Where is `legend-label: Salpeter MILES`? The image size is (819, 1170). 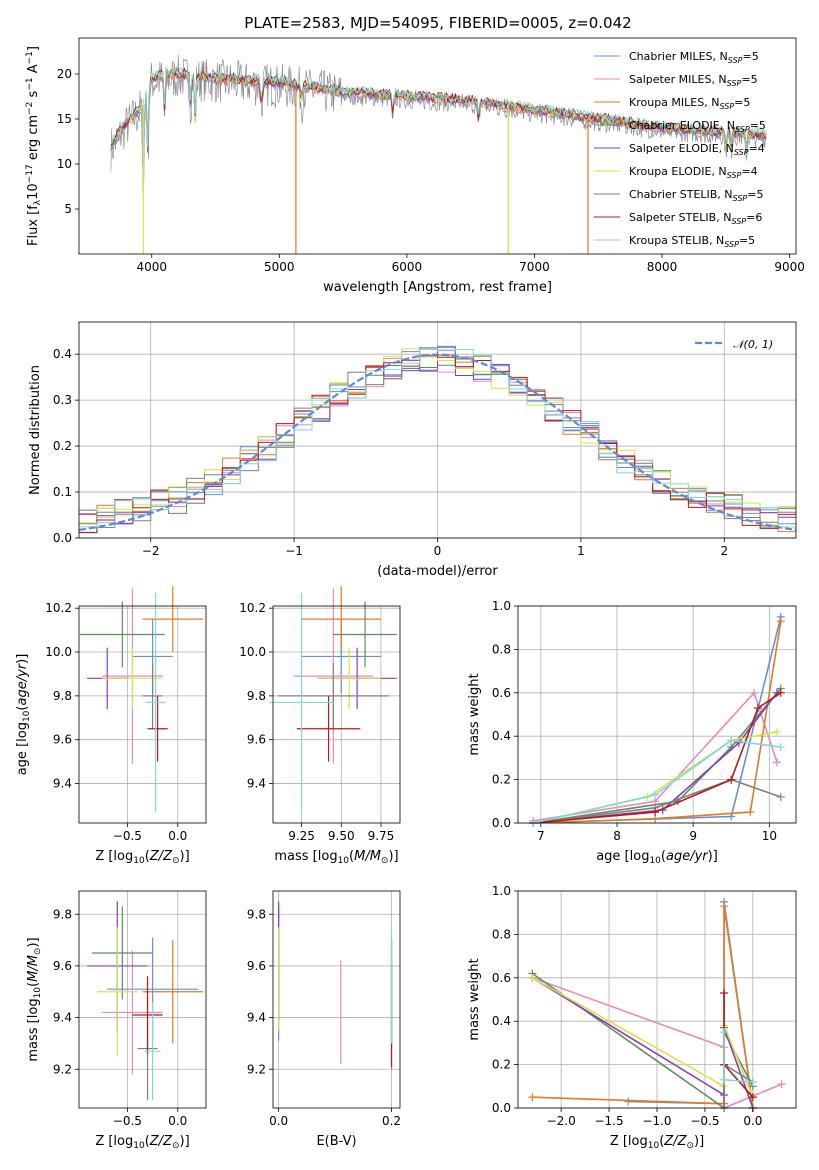
legend-label: Salpeter MILES is located at coordinates (670, 79).